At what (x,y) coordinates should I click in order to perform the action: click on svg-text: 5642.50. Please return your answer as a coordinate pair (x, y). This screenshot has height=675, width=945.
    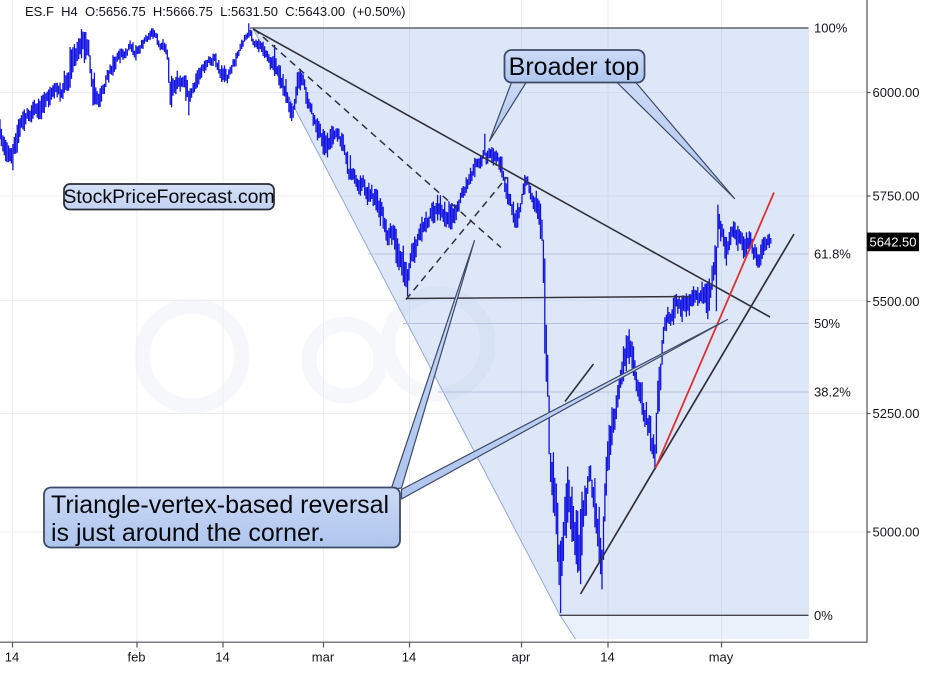
    Looking at the image, I should click on (893, 242).